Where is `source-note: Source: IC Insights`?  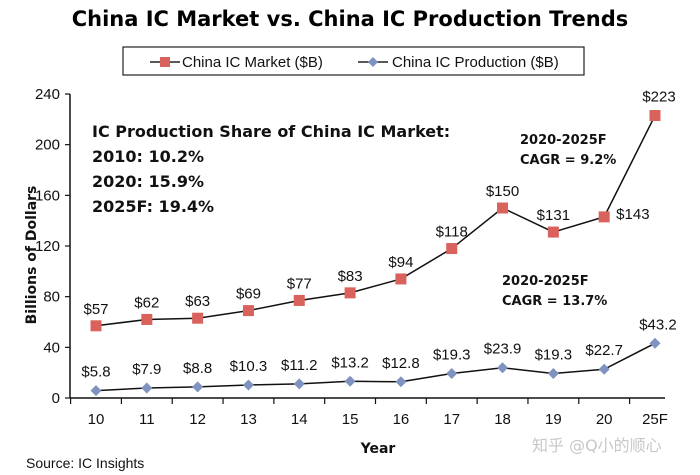 source-note: Source: IC Insights is located at coordinates (85, 463).